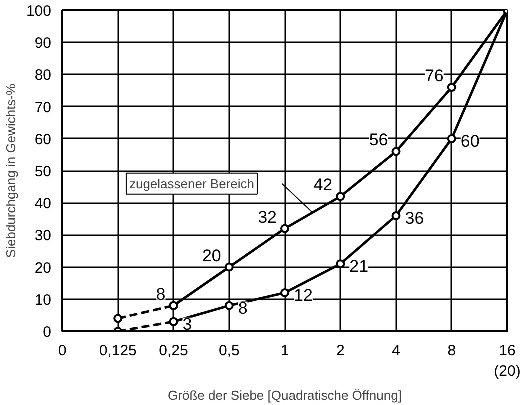 This screenshot has height=405, width=532. What do you see at coordinates (43, 236) in the screenshot?
I see `y-tick-label: 30` at bounding box center [43, 236].